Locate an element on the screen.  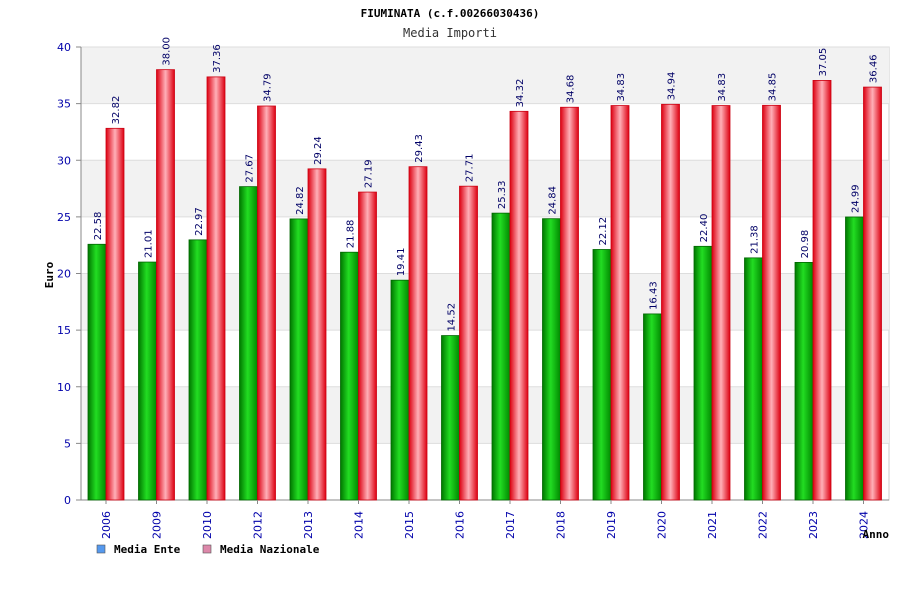
x-tick-label: 2016 is located at coordinates (460, 525).